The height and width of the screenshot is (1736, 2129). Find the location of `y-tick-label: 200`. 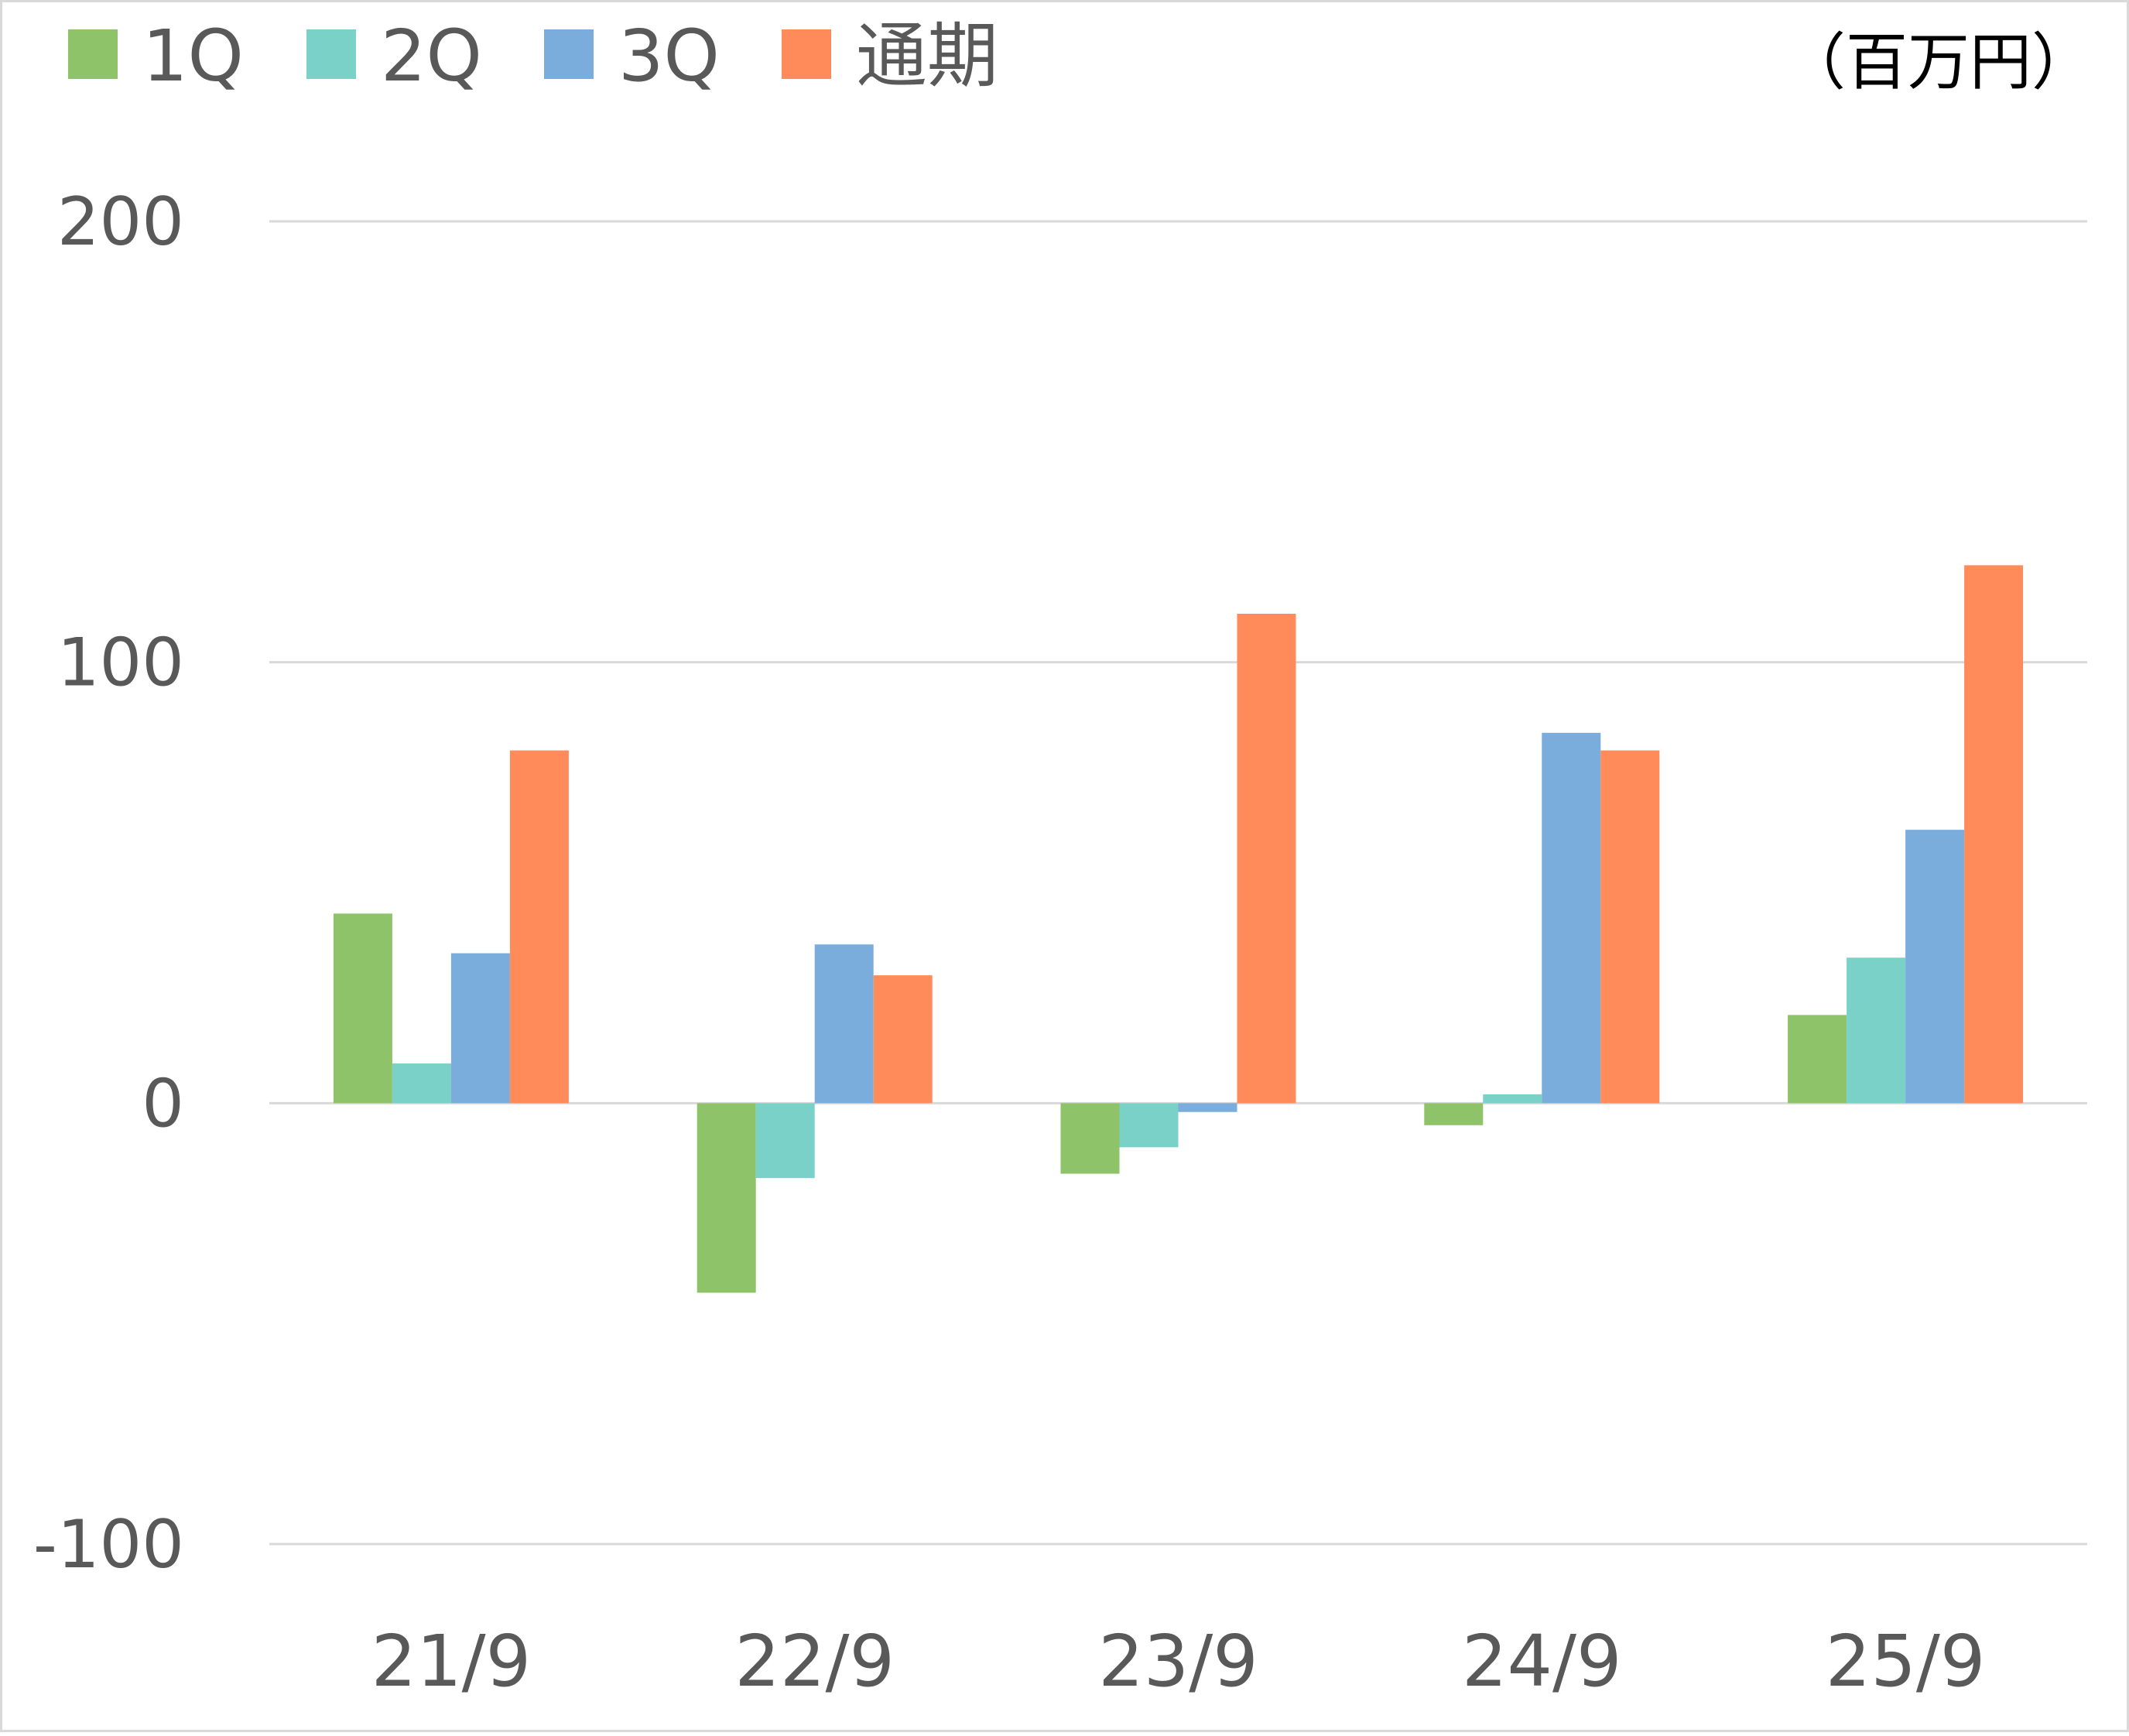

y-tick-label: 200 is located at coordinates (120, 222).